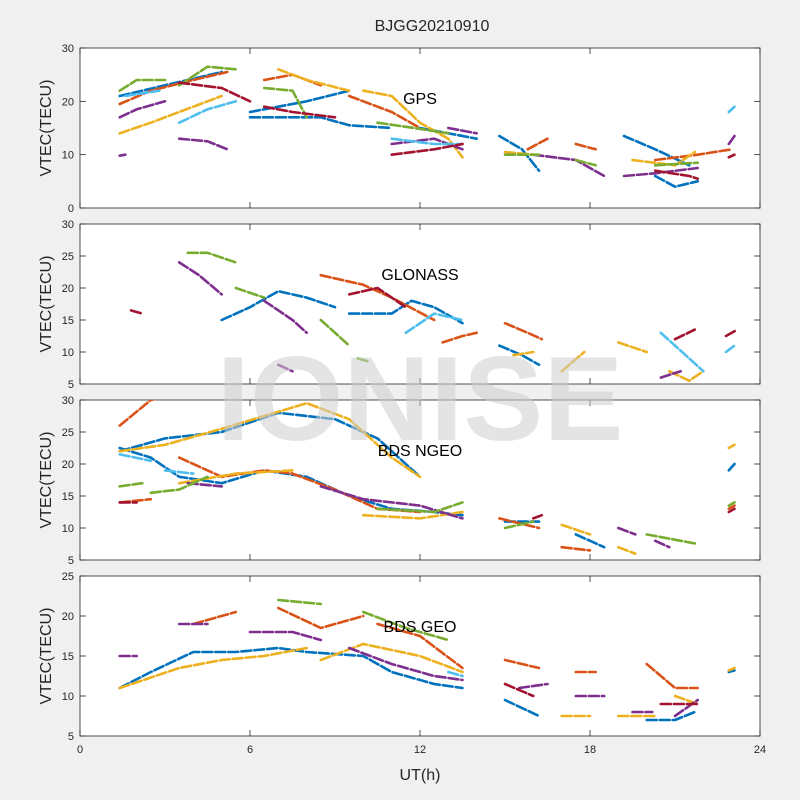  Describe the element at coordinates (80, 750) in the screenshot. I see `x-tick-label: 0` at that location.